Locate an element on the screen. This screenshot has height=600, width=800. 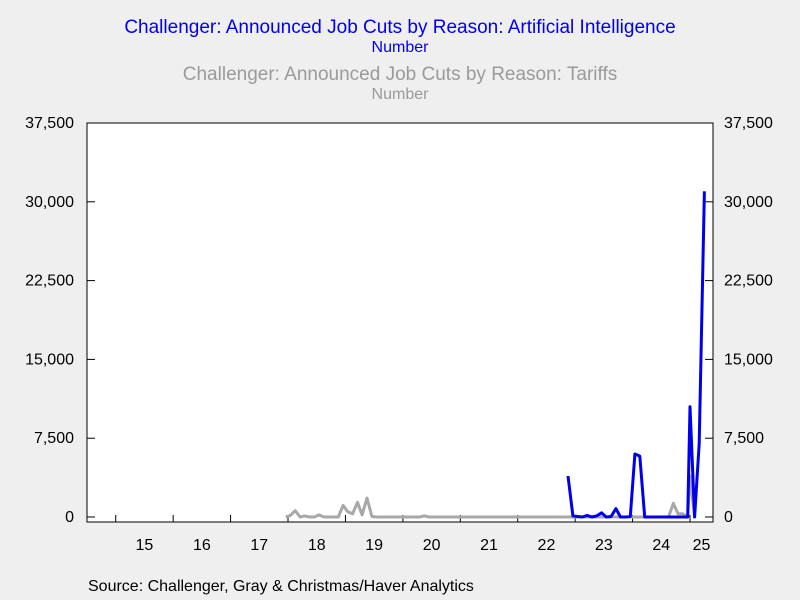
left-y-axis: 0 7,500 15,000 22,500 30,000 37,500 is located at coordinates (60, 320).